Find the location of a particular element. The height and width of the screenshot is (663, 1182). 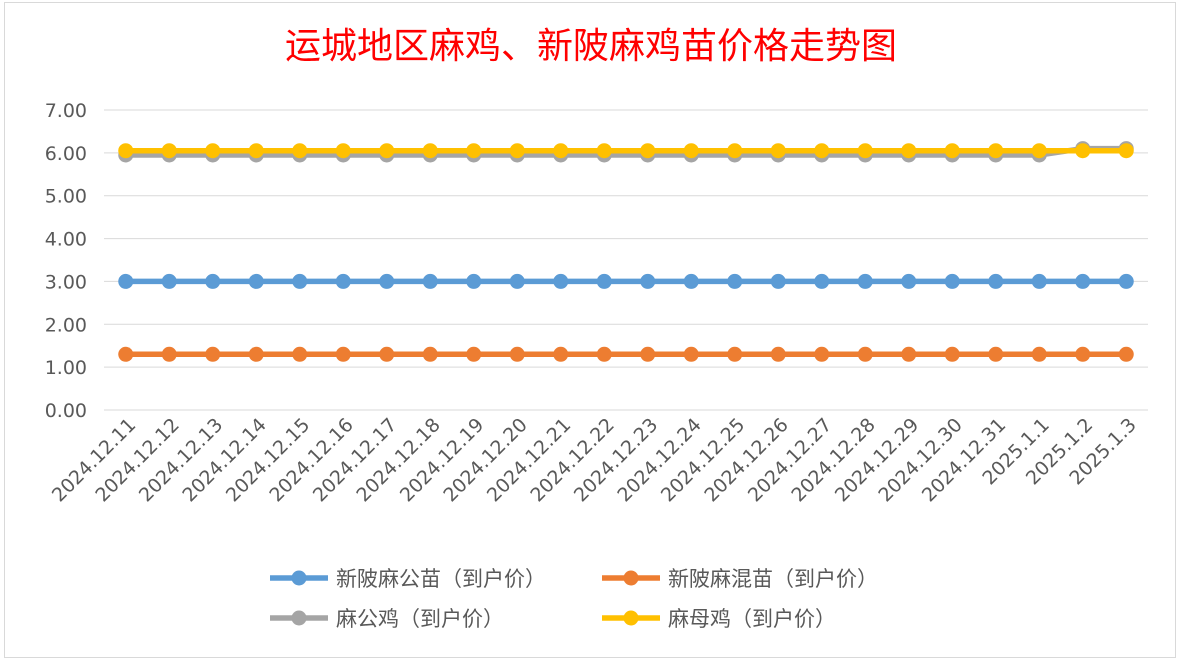

y-tick-label: 4.00 is located at coordinates (66, 240).